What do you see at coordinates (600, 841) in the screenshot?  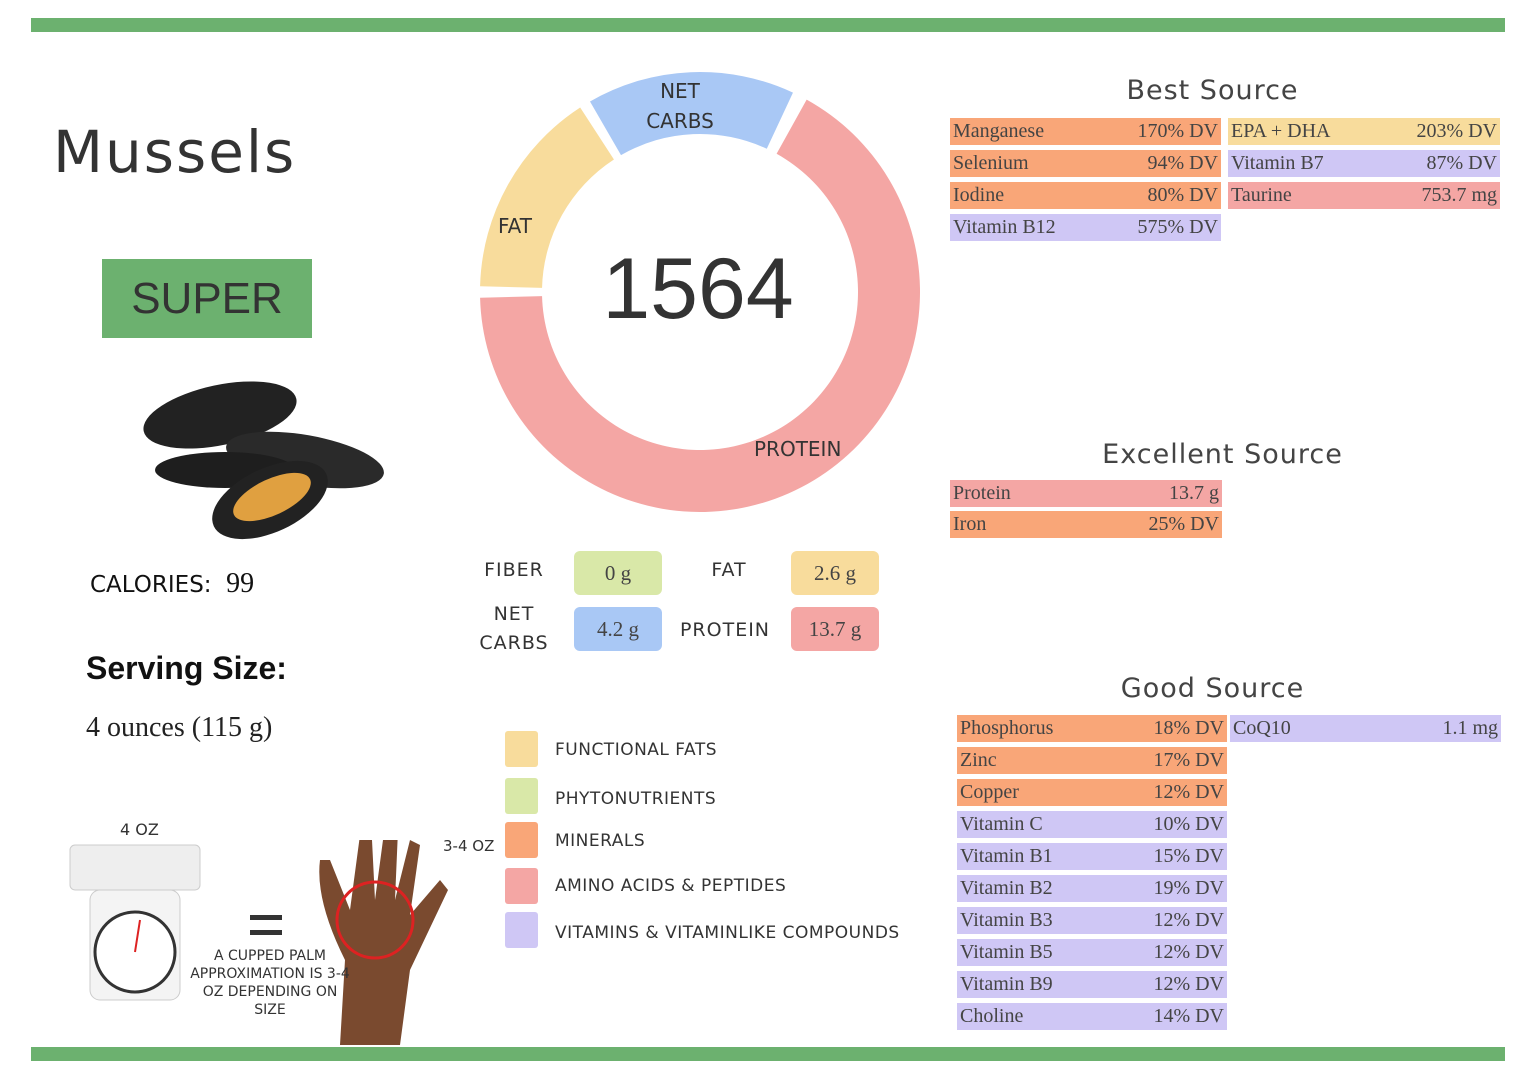 I see `legend-label: MINERALS` at bounding box center [600, 841].